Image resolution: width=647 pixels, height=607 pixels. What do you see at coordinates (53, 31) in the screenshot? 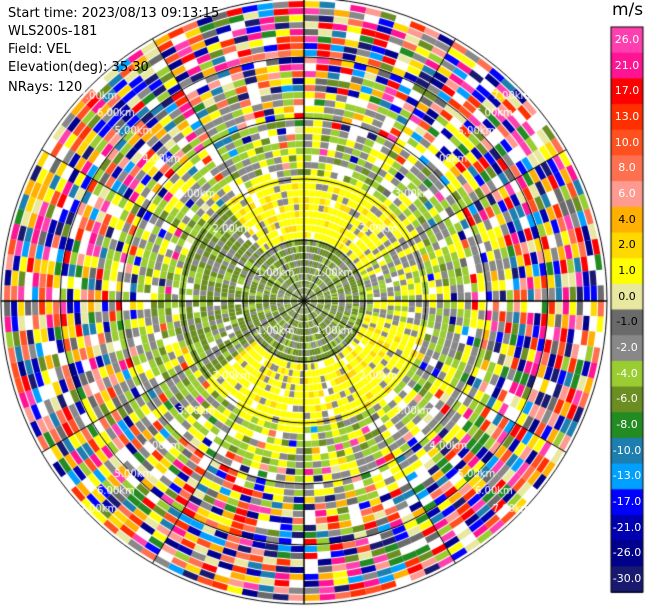
I see `station-label: WLS200s-181` at bounding box center [53, 31].